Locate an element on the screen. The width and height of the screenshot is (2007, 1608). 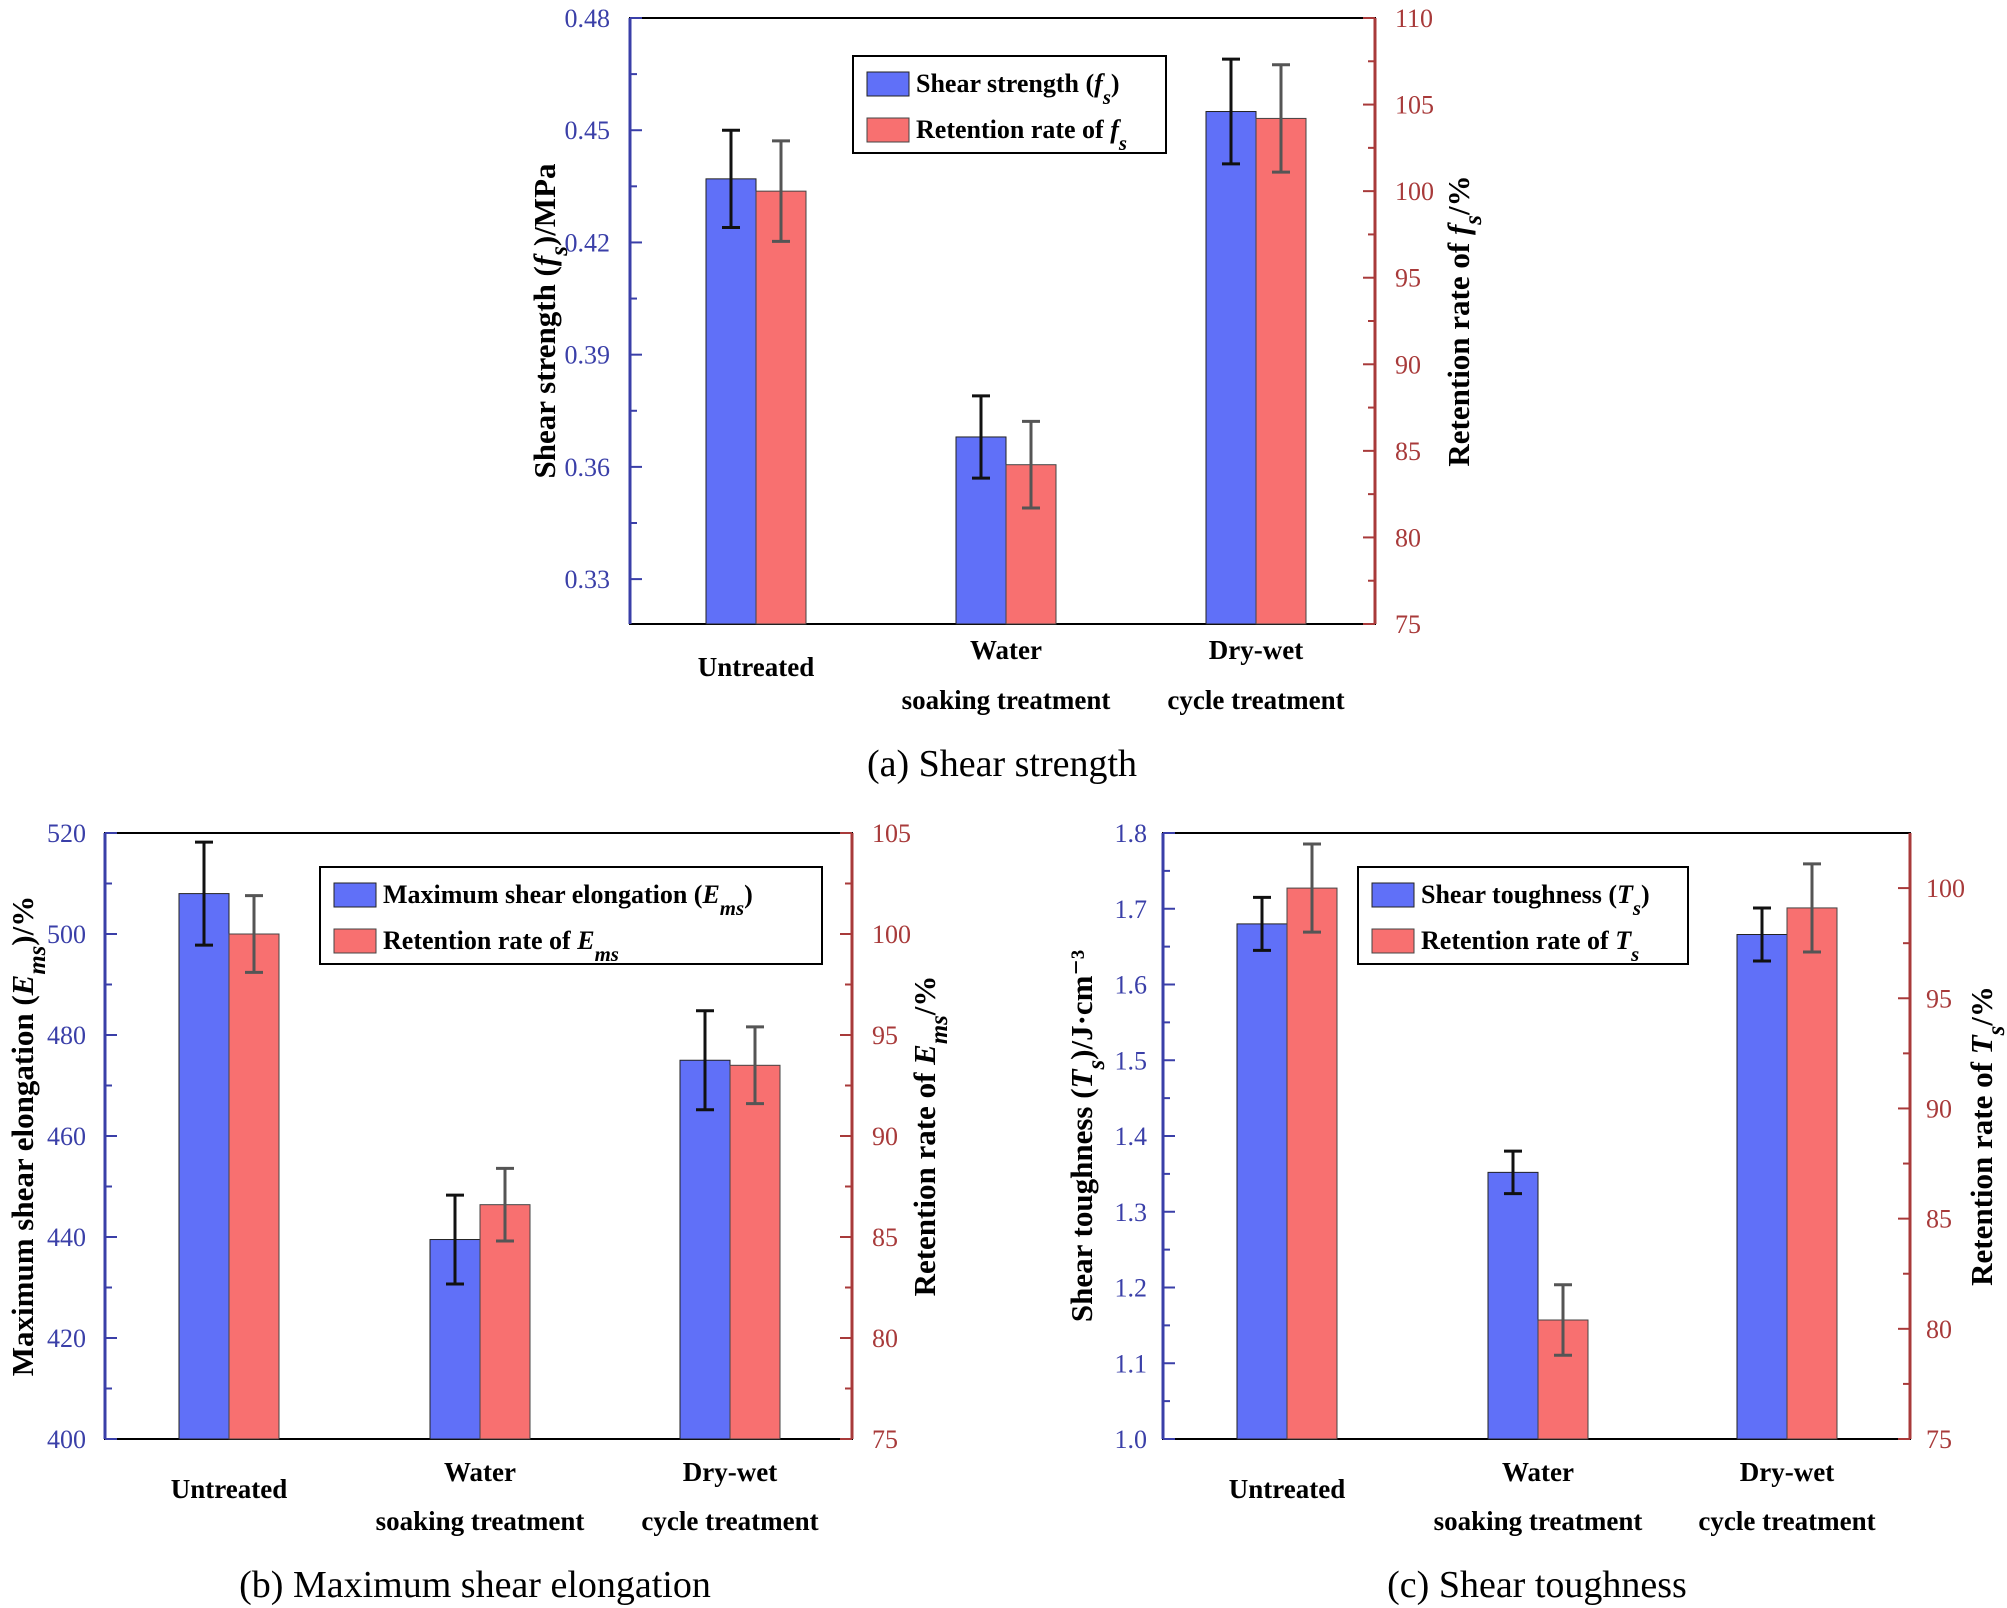
left-axis-title: Shear strength (fs)/MPa is located at coordinates (550, 321).